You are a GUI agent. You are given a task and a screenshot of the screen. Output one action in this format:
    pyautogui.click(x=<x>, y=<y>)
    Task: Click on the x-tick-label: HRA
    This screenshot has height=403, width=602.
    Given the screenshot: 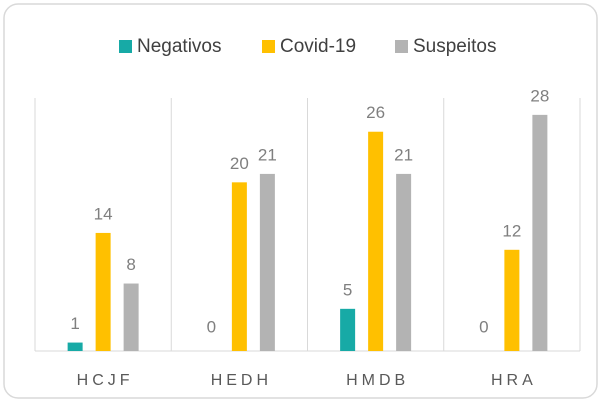 What is the action you would take?
    pyautogui.click(x=514, y=380)
    